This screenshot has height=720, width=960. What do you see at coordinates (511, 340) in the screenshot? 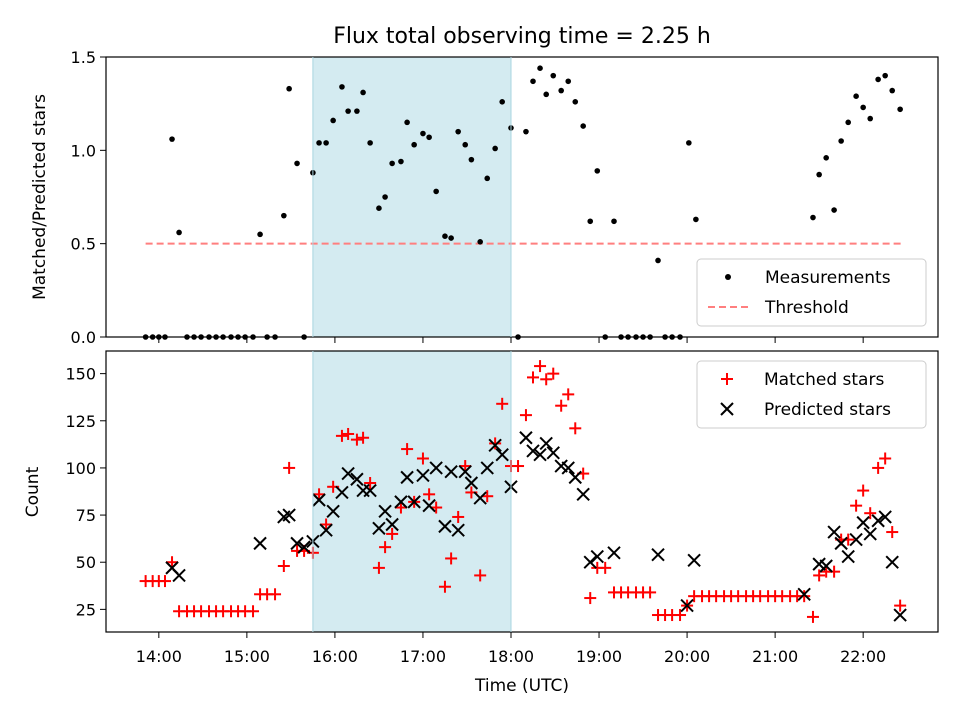
I see `top-x-ticks` at bounding box center [511, 340].